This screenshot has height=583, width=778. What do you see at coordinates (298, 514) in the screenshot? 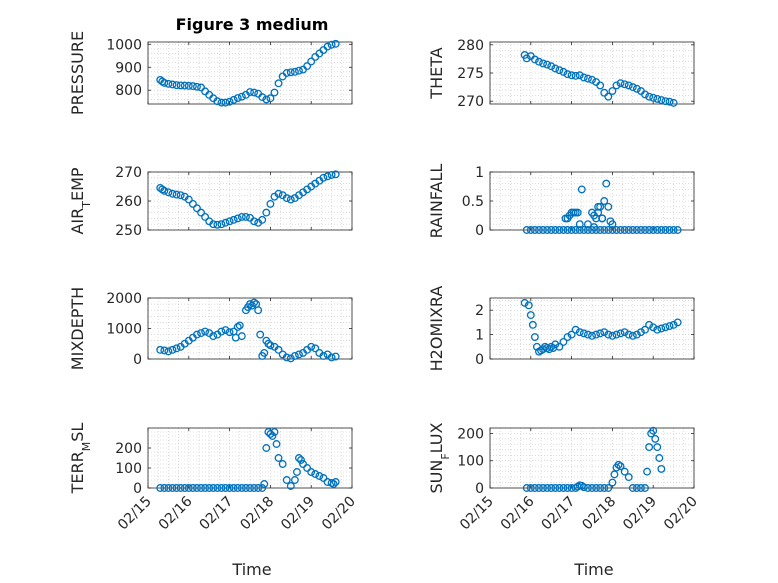
I see `x-tick-label: 02/19` at bounding box center [298, 514].